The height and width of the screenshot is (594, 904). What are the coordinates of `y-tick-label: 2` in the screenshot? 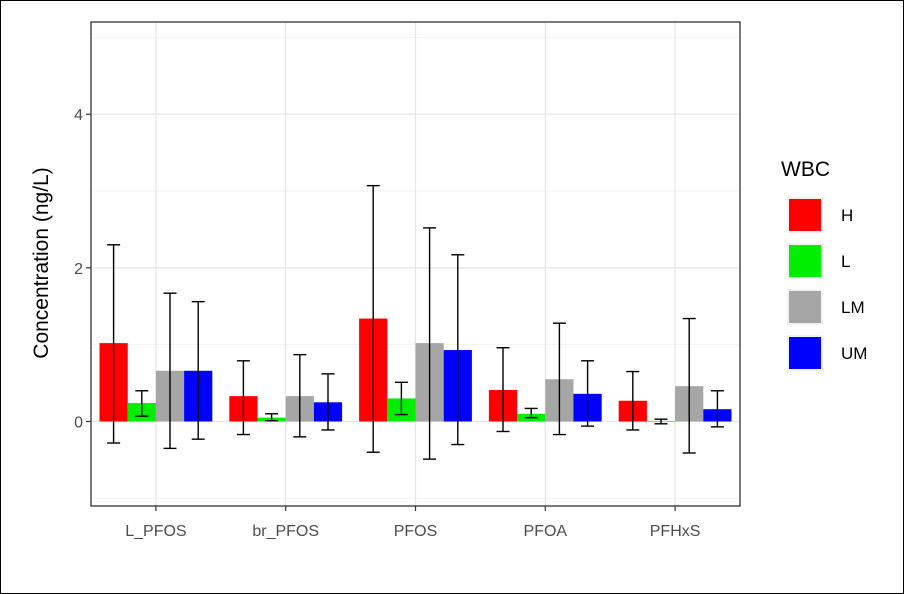 It's located at (78, 269).